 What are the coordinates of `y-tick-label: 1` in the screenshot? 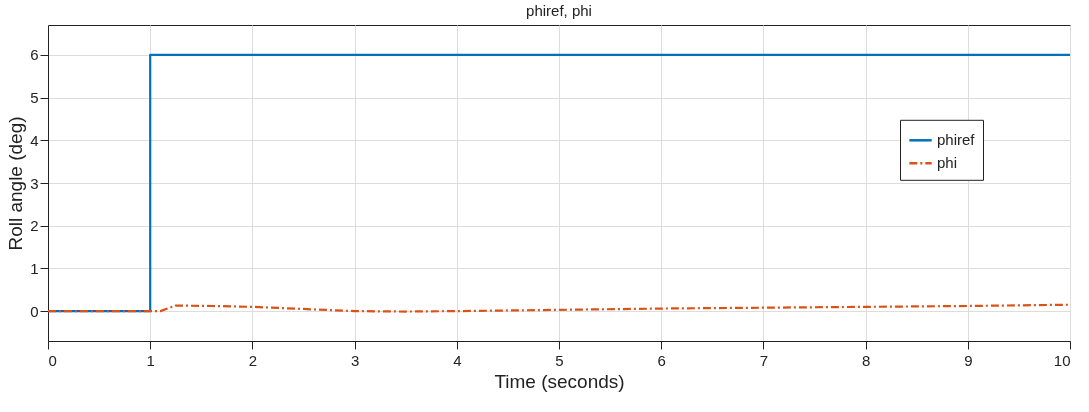 It's located at (34, 268).